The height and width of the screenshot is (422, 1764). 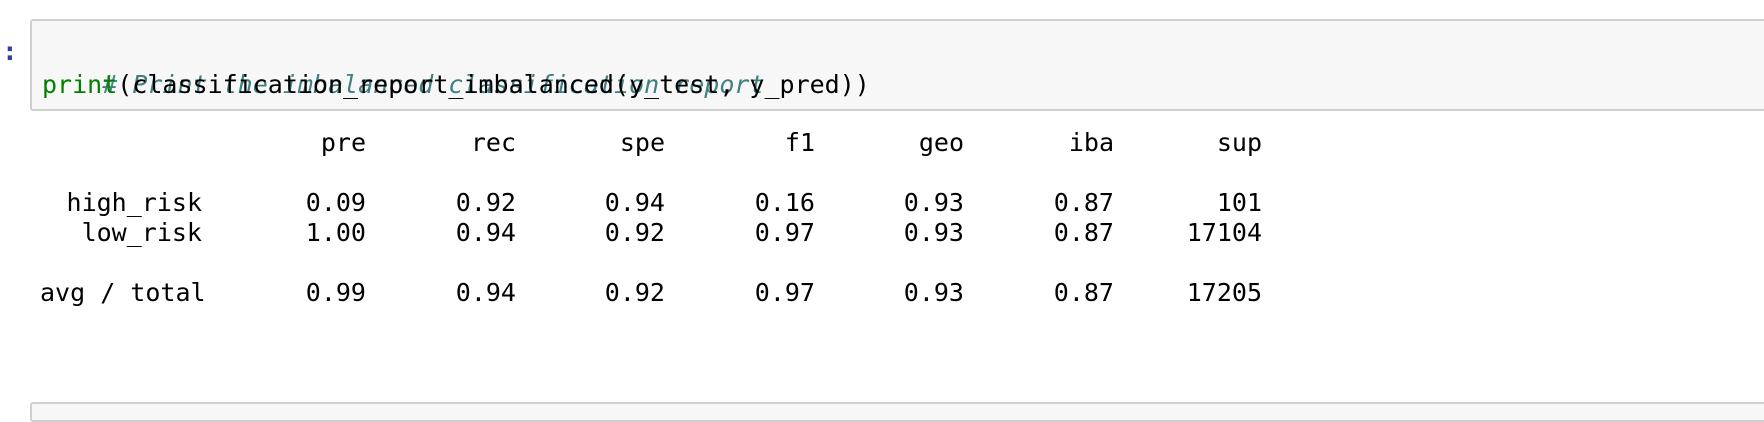 What do you see at coordinates (1239, 142) in the screenshot?
I see `header-sup: sup` at bounding box center [1239, 142].